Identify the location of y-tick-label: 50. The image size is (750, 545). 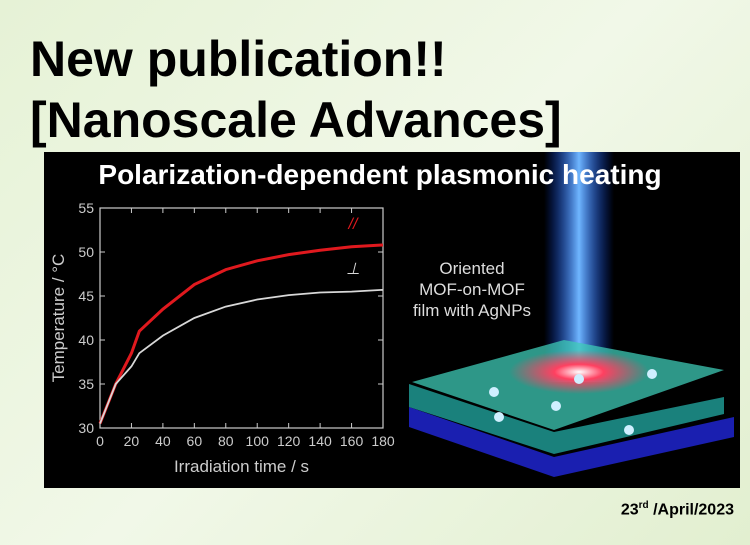
(86, 252).